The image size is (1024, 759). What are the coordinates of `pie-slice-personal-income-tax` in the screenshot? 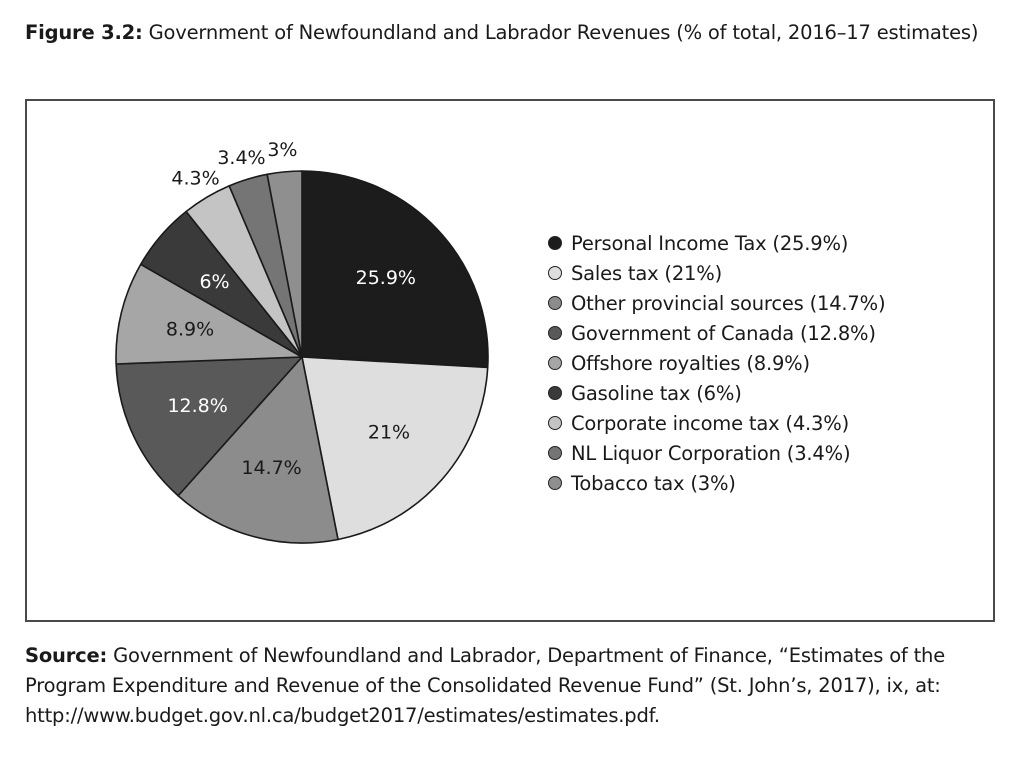 It's located at (395, 269).